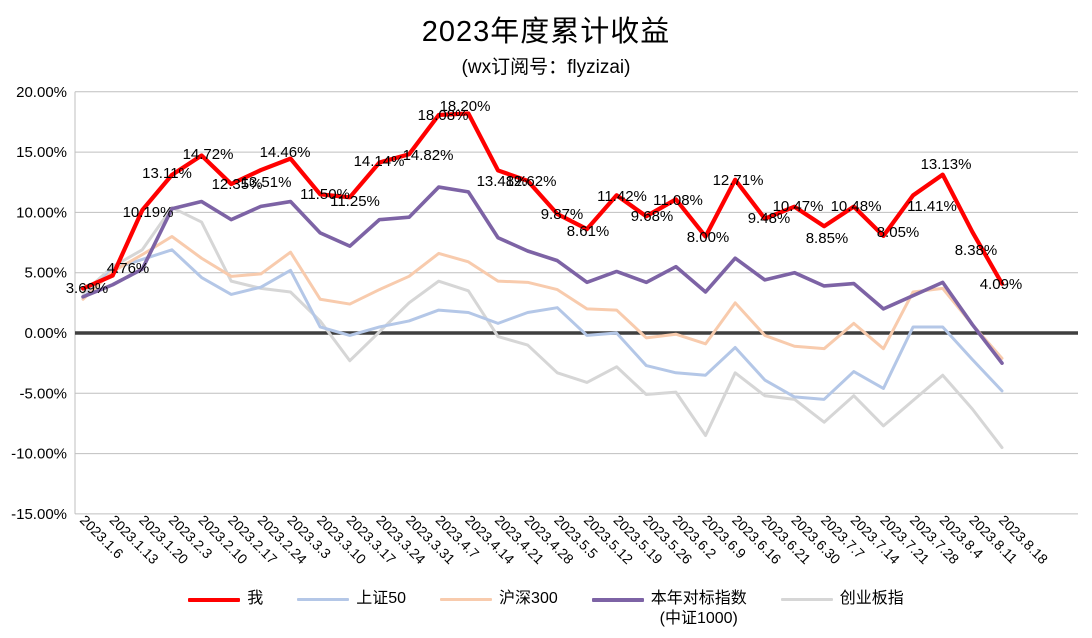  I want to click on data-label: 12.62%, so click(531, 181).